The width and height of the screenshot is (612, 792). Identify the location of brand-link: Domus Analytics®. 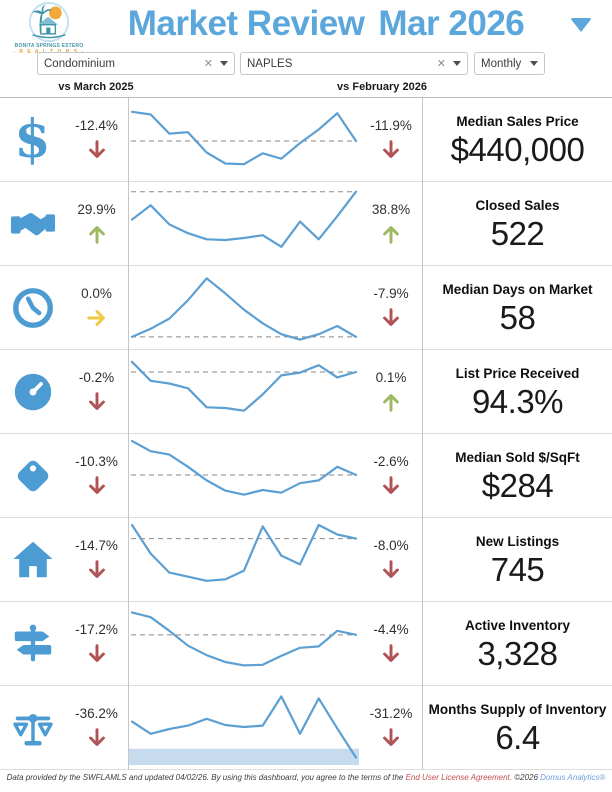
(573, 777).